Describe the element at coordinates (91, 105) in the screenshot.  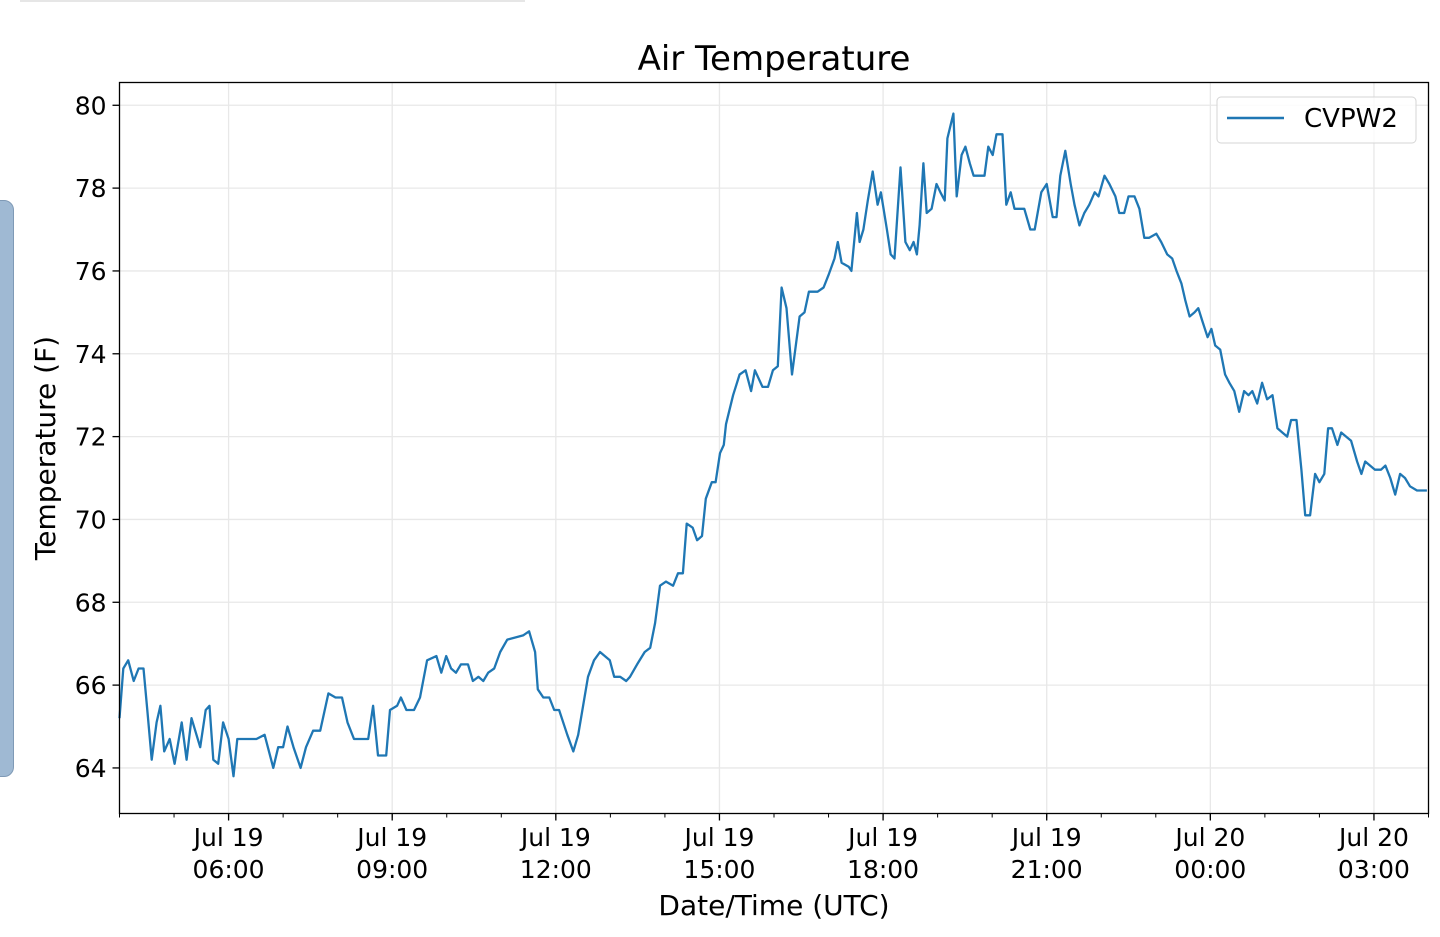
I see `y-tick-label: 80` at that location.